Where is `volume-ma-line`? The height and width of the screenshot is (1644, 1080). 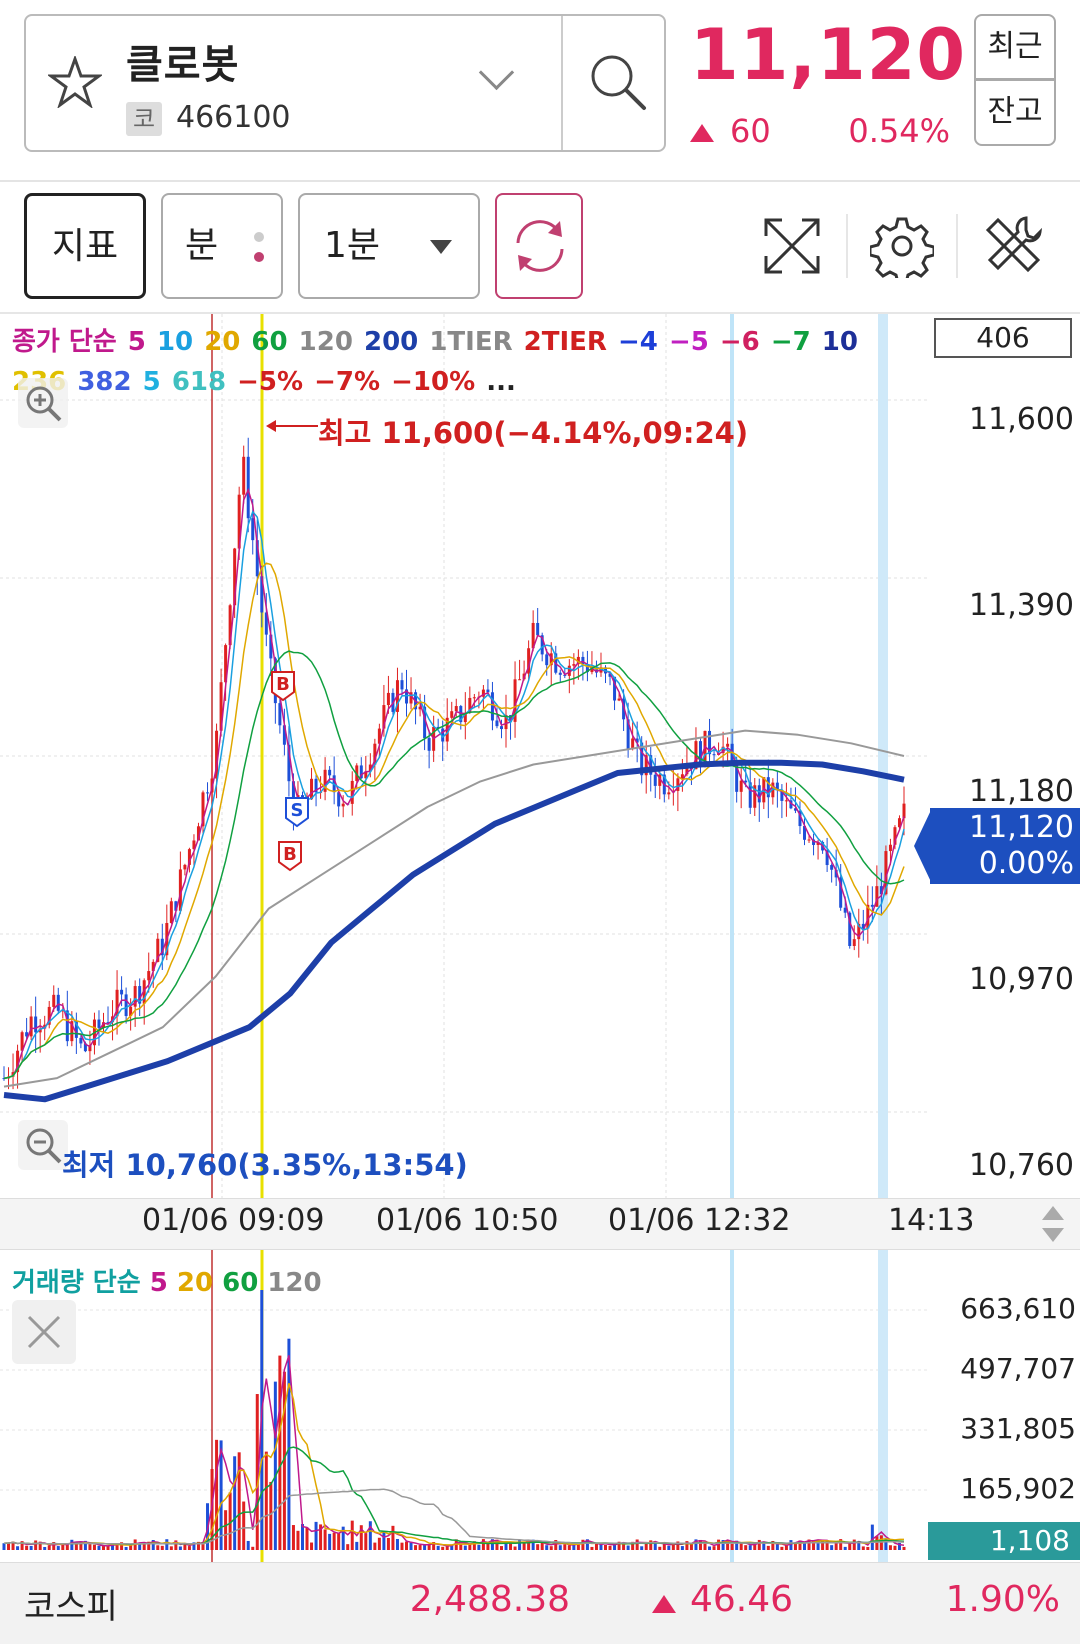
volume-ma-line is located at coordinates (454, 1451).